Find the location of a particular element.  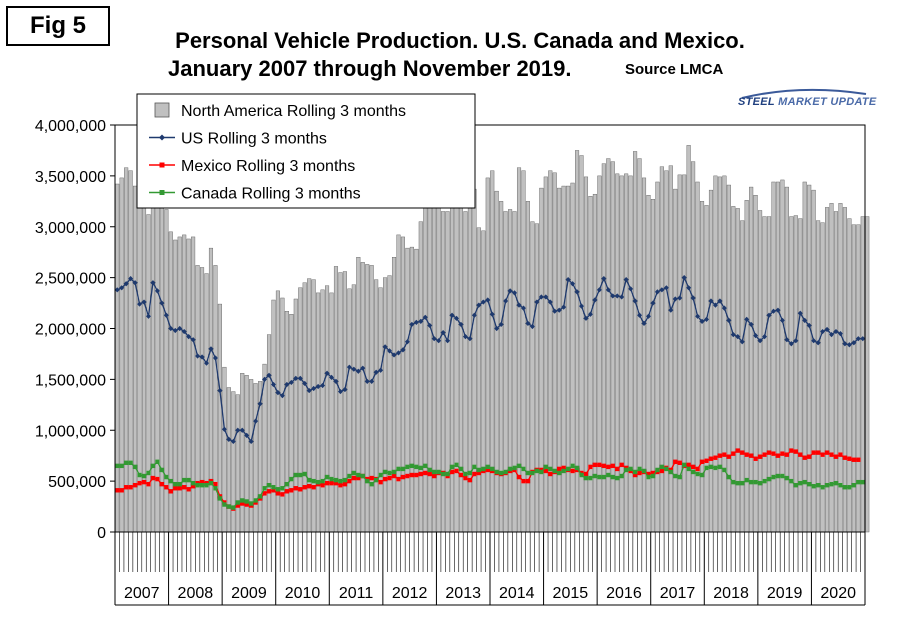

x-year-label: 2016 is located at coordinates (624, 593).